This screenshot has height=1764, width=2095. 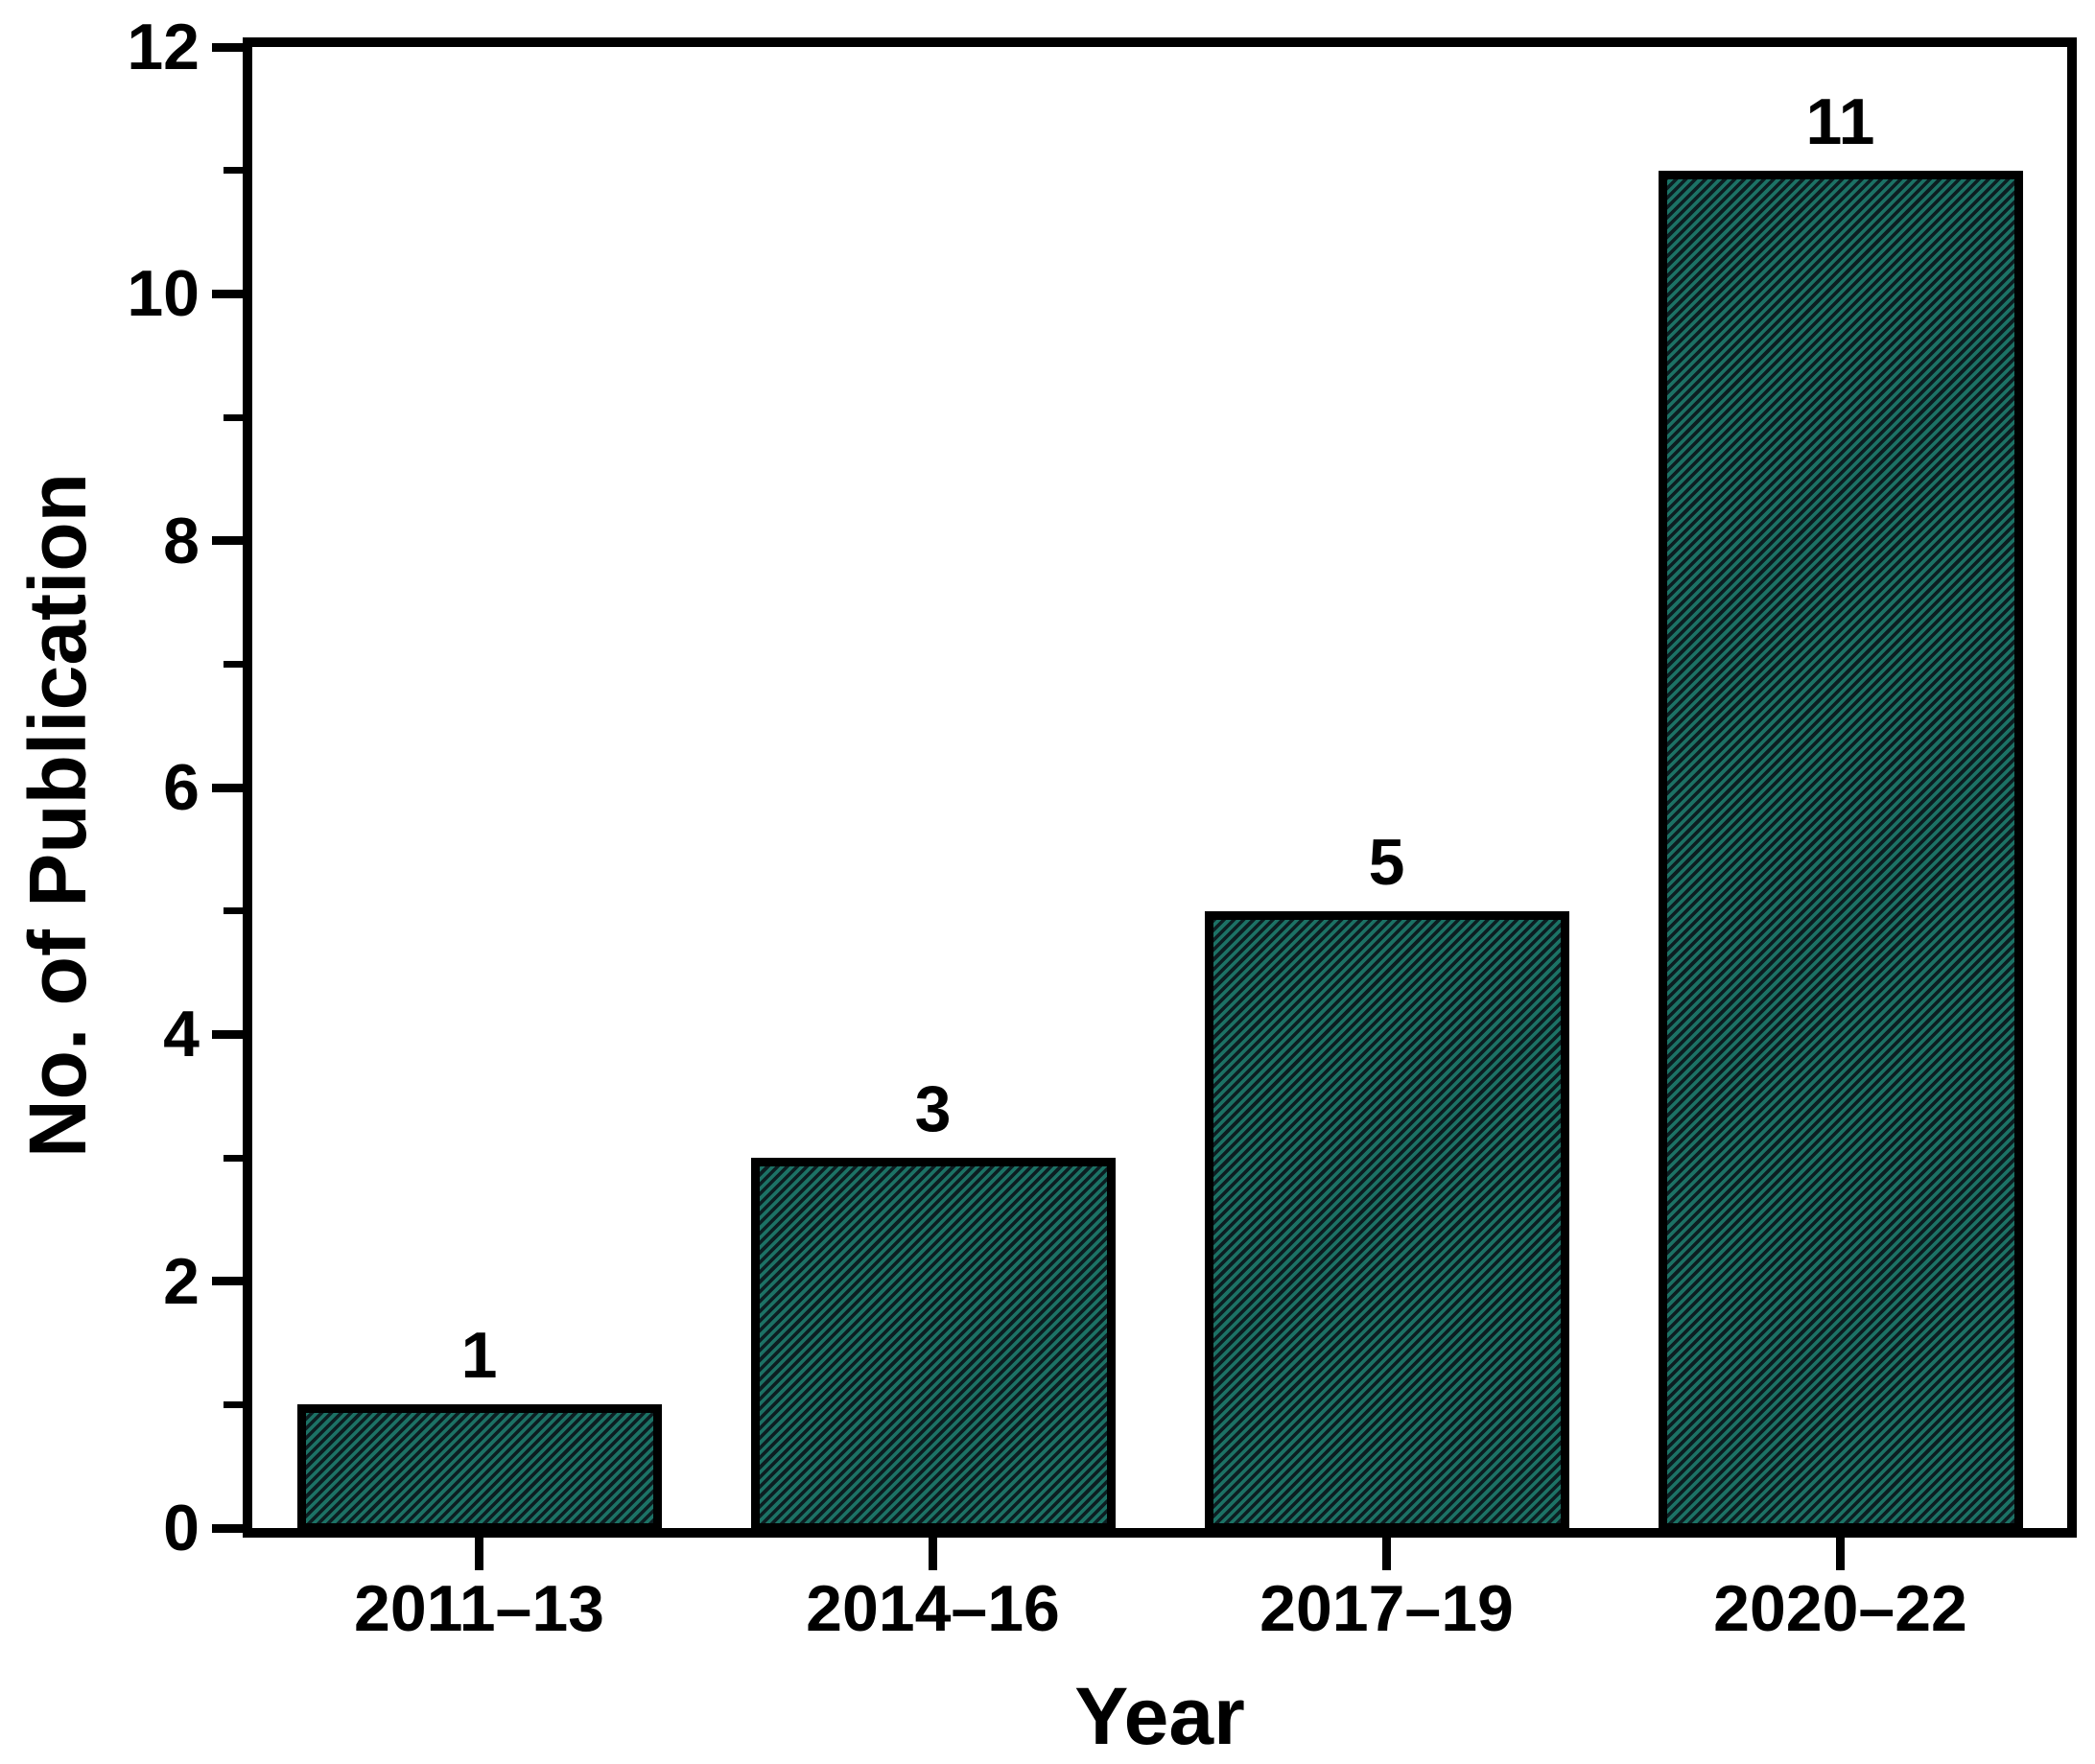 I want to click on bar-value-label: 3, so click(x=933, y=1108).